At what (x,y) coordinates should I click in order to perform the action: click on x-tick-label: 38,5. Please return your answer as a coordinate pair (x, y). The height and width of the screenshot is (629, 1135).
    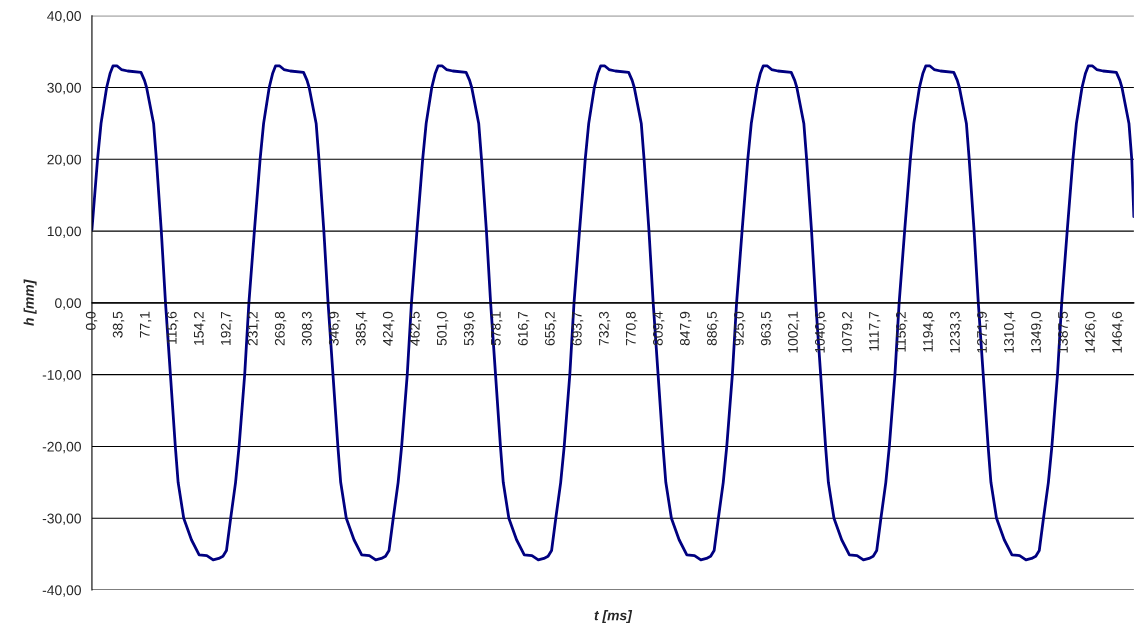
    Looking at the image, I should click on (118, 324).